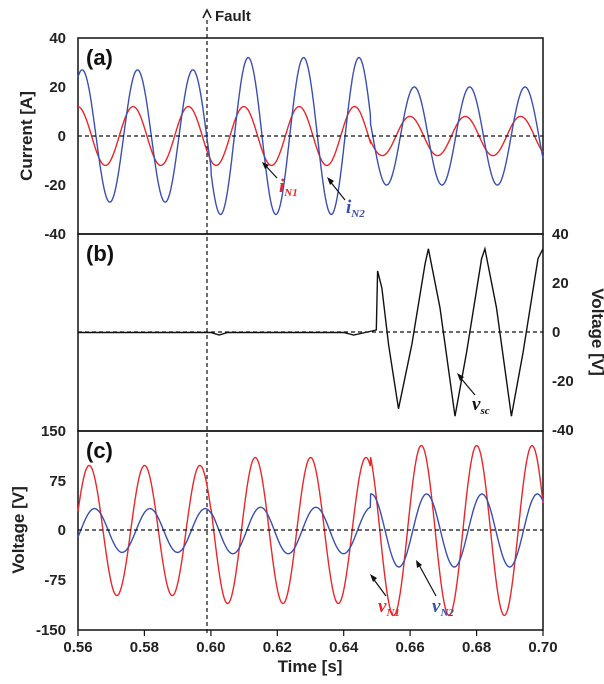 The width and height of the screenshot is (604, 684). What do you see at coordinates (476, 647) in the screenshot?
I see `x-tick-label: 0.68` at bounding box center [476, 647].